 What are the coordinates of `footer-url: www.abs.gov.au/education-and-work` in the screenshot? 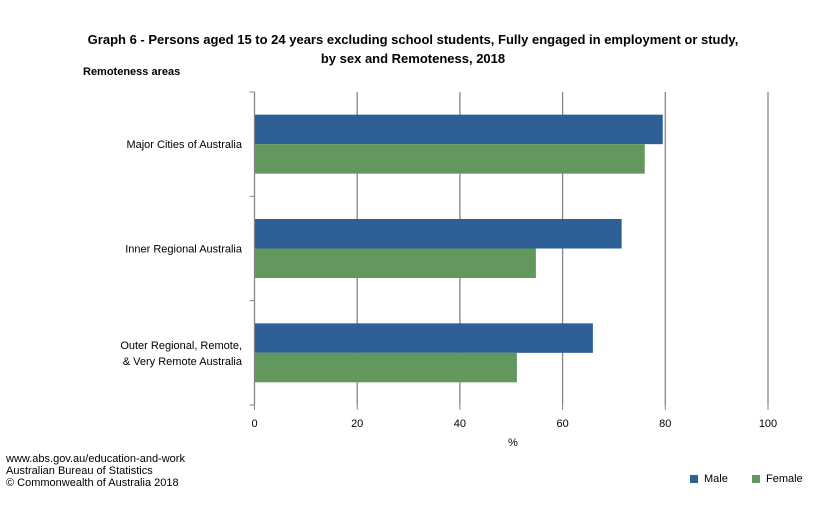 It's located at (95, 459).